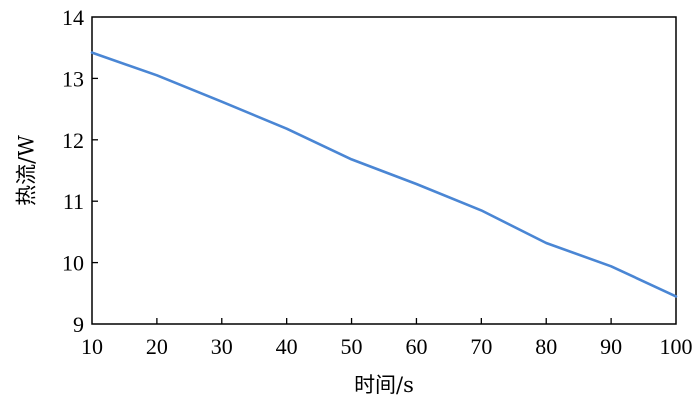  Describe the element at coordinates (546, 346) in the screenshot. I see `x-tick-label: 80` at that location.